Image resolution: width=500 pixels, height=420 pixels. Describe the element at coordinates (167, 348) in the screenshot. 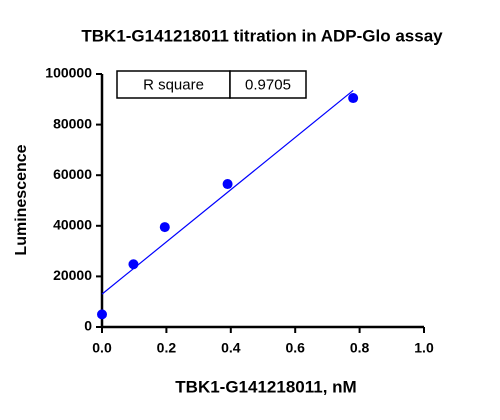

I see `x-tick-label: 0.2` at that location.